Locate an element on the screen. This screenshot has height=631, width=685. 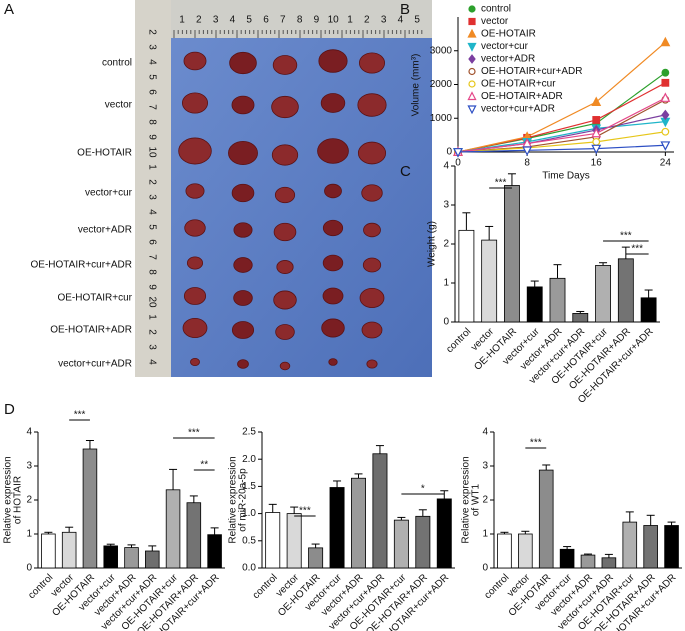
row-label: OE-HOTAIR is located at coordinates (104, 153).